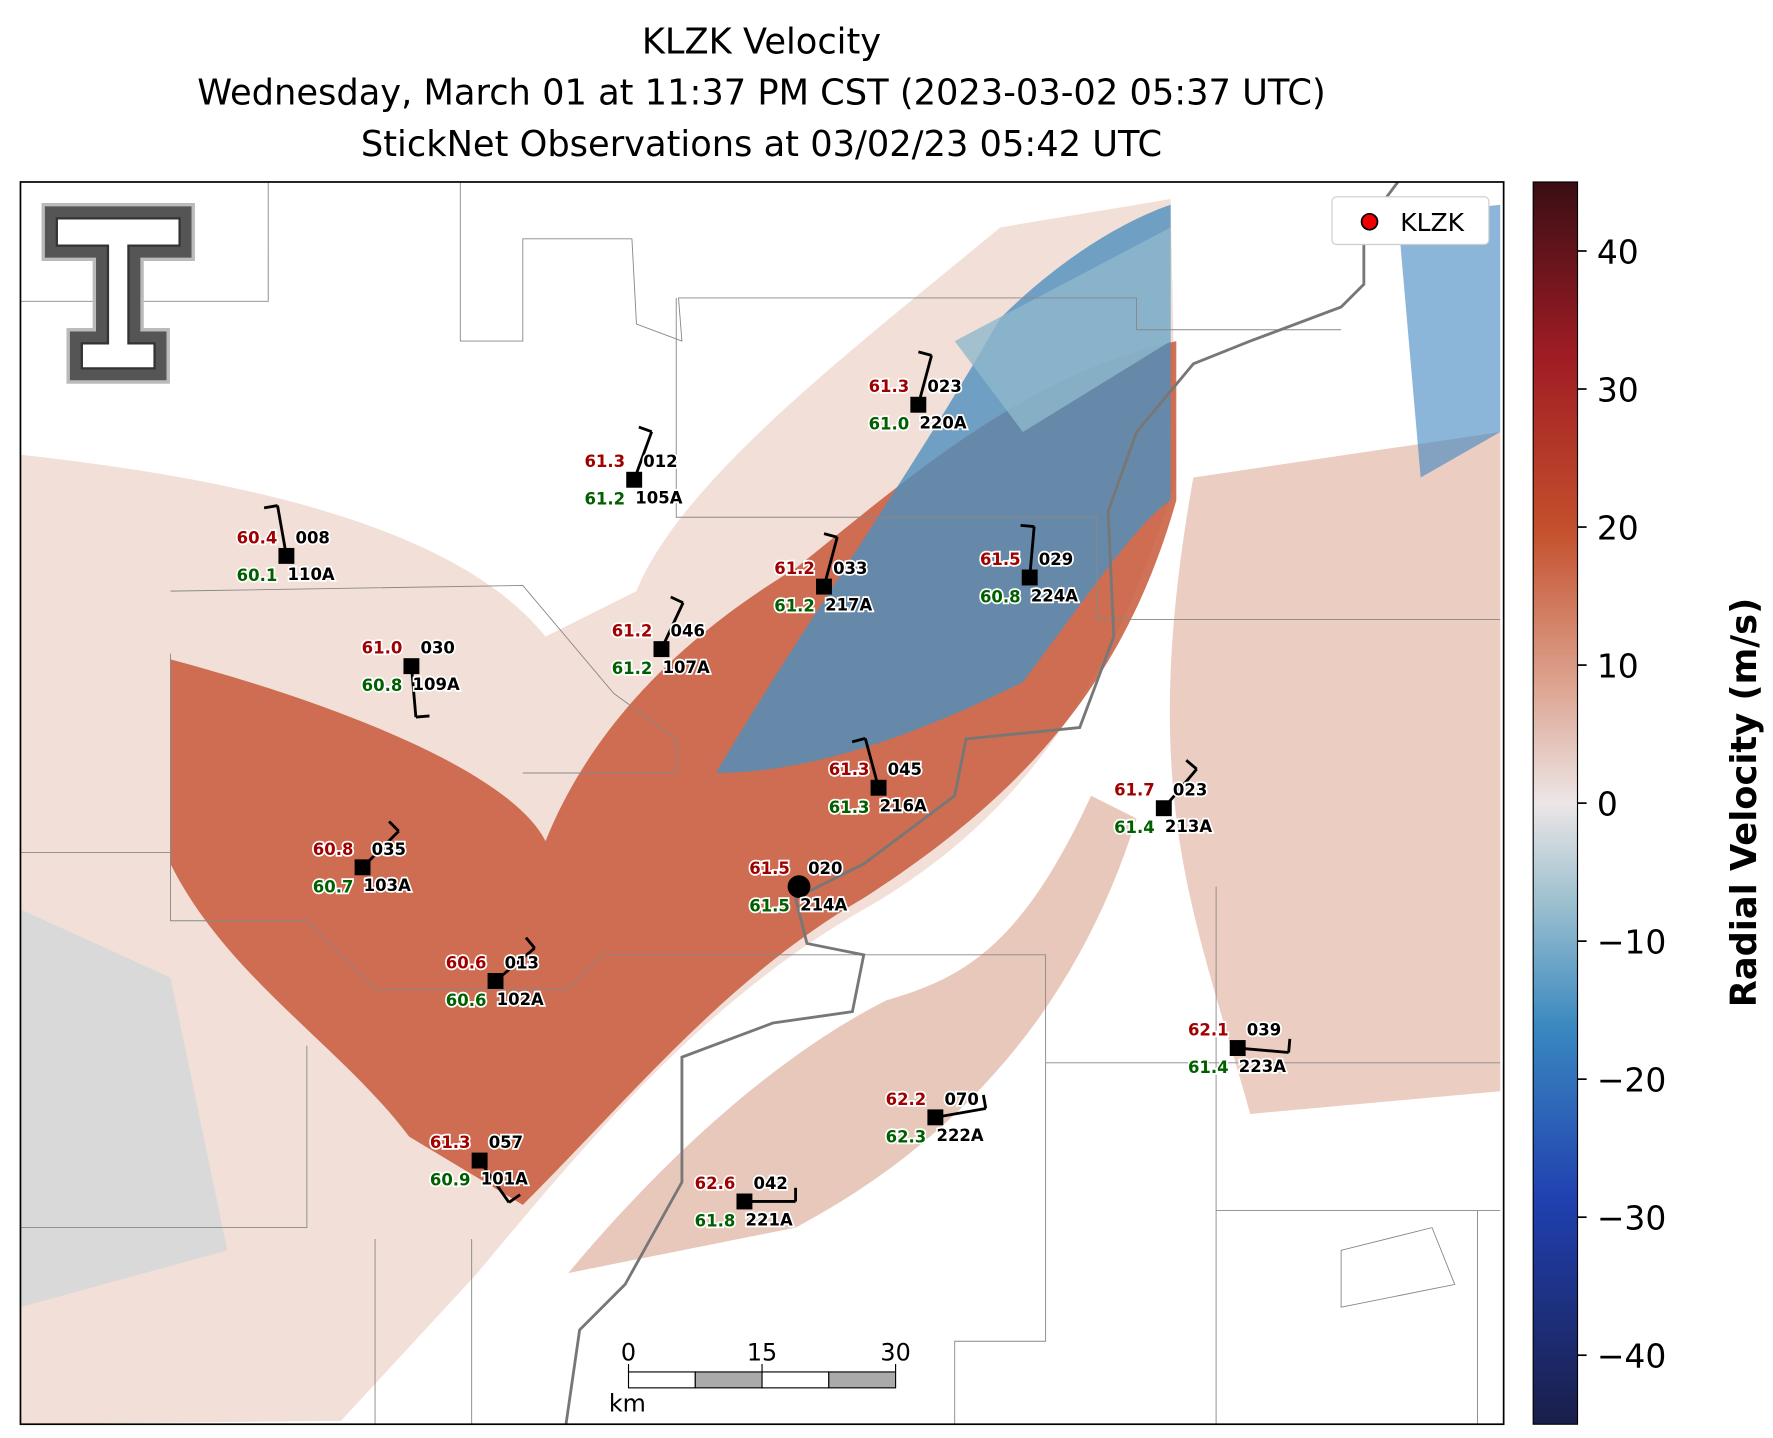 This screenshot has width=1773, height=1438. What do you see at coordinates (382, 648) in the screenshot?
I see `station-temp: 61.0` at bounding box center [382, 648].